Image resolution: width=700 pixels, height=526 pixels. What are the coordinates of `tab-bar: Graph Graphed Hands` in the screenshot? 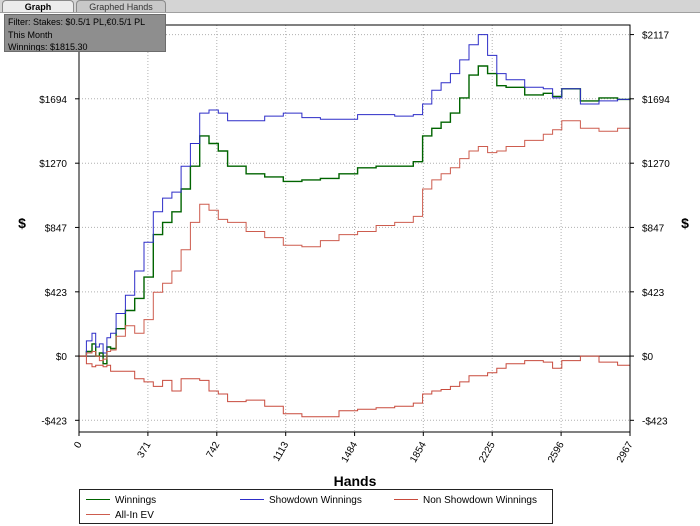 It's located at (350, 6).